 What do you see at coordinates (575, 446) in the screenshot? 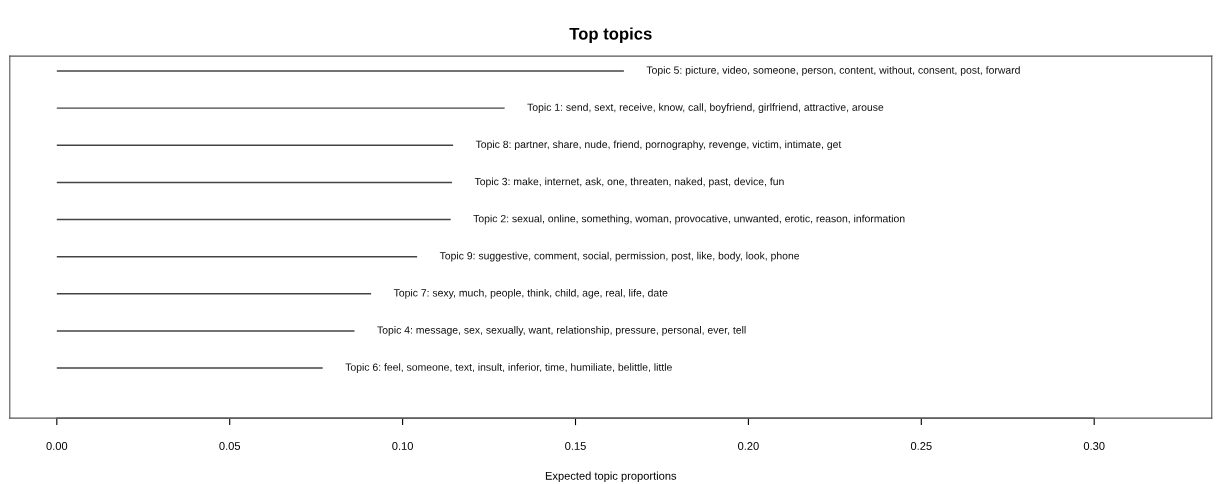
I see `x-tick-label: 0.15` at bounding box center [575, 446].